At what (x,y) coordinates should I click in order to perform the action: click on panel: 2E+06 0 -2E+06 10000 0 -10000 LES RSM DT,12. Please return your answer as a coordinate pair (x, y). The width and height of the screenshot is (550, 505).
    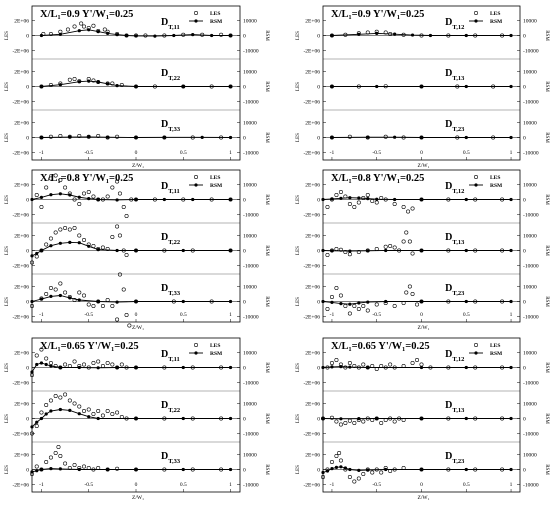
    Looking at the image, I should click on (422, 202).